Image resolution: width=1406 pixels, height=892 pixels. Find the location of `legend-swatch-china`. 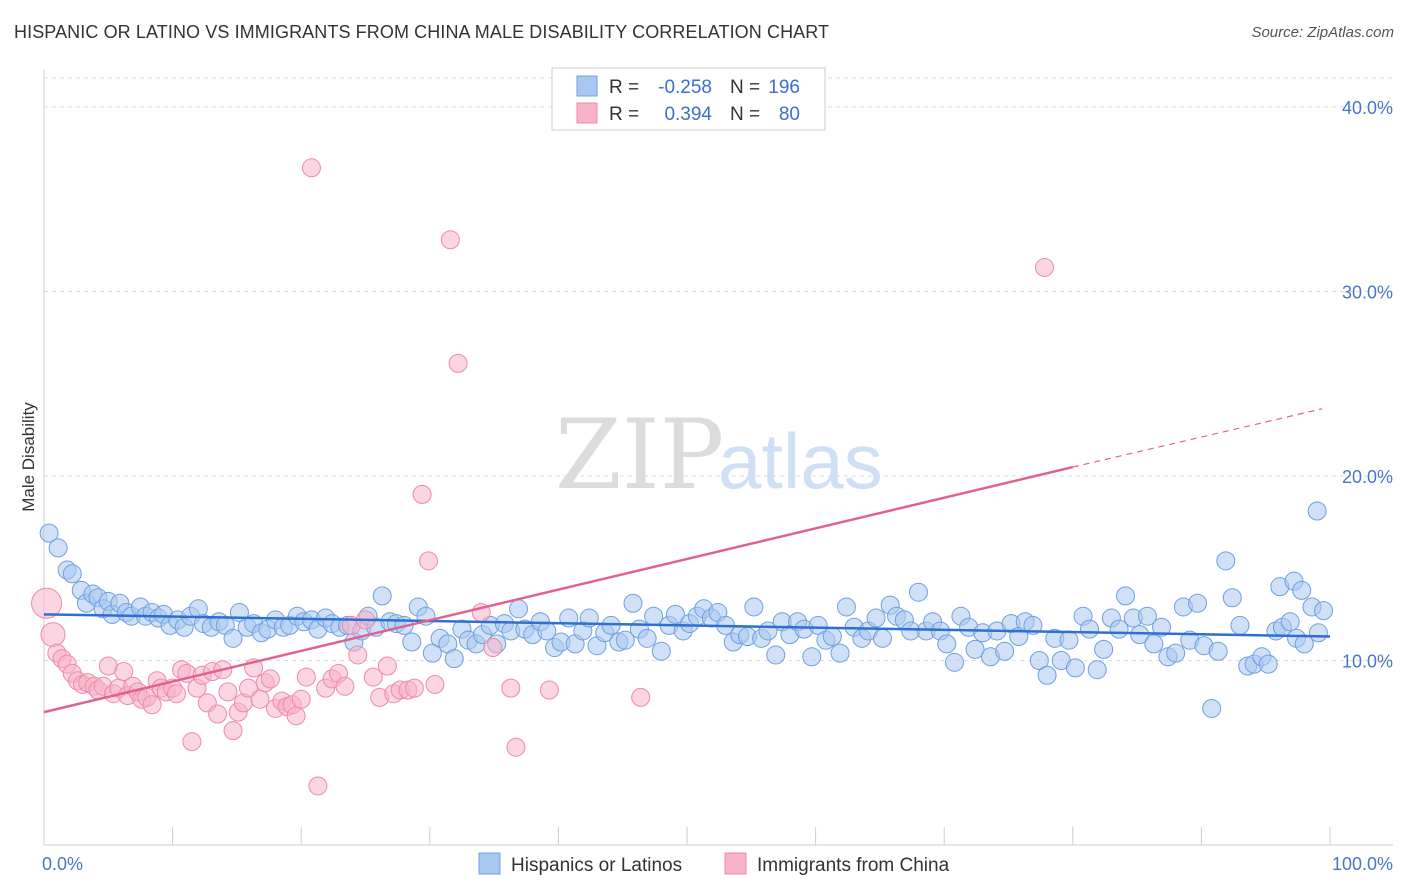

legend-swatch-china is located at coordinates (735, 863).